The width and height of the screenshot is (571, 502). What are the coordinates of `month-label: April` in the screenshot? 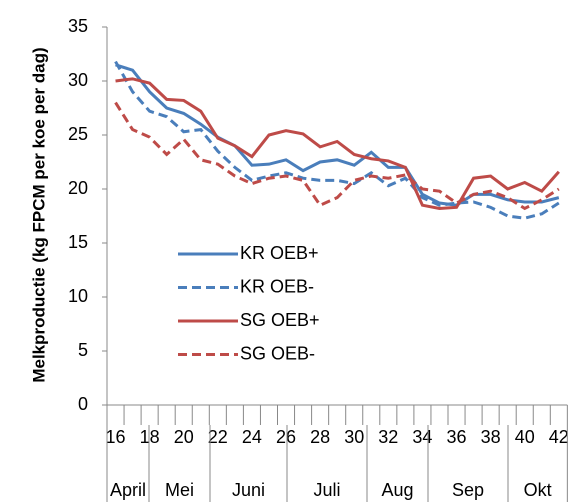 It's located at (128, 490).